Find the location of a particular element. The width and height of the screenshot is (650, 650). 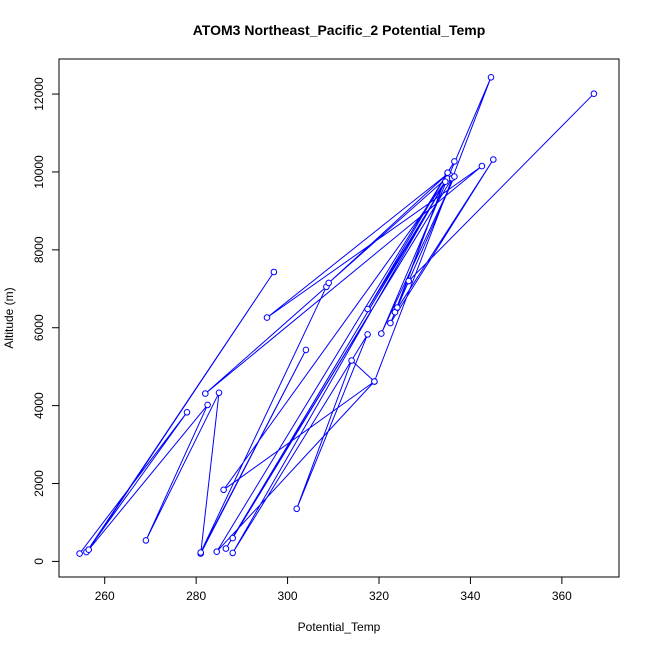

chart-title: ATOM3 Northeast_Pacific_2 Potential_Temp is located at coordinates (339, 30).